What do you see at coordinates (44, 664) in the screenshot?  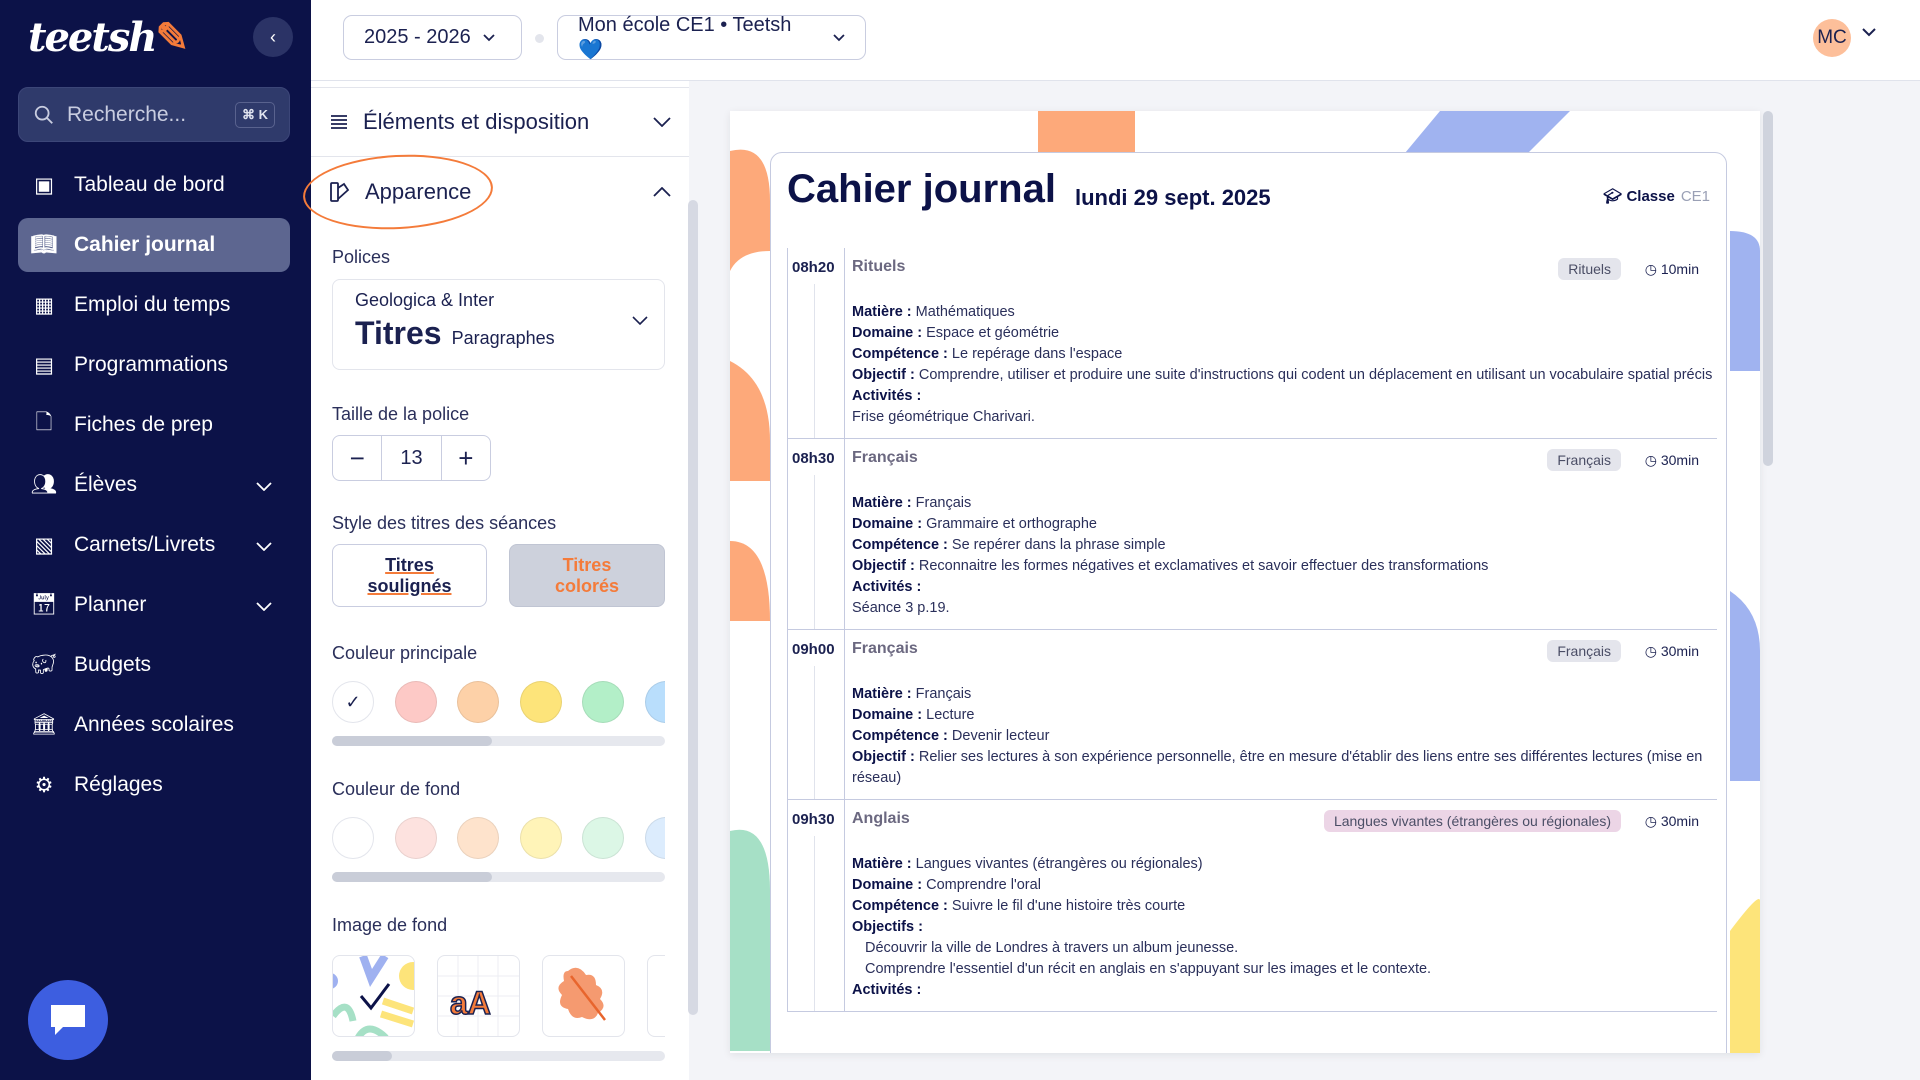 I see `piggy-bank-icon: 🐖︎` at bounding box center [44, 664].